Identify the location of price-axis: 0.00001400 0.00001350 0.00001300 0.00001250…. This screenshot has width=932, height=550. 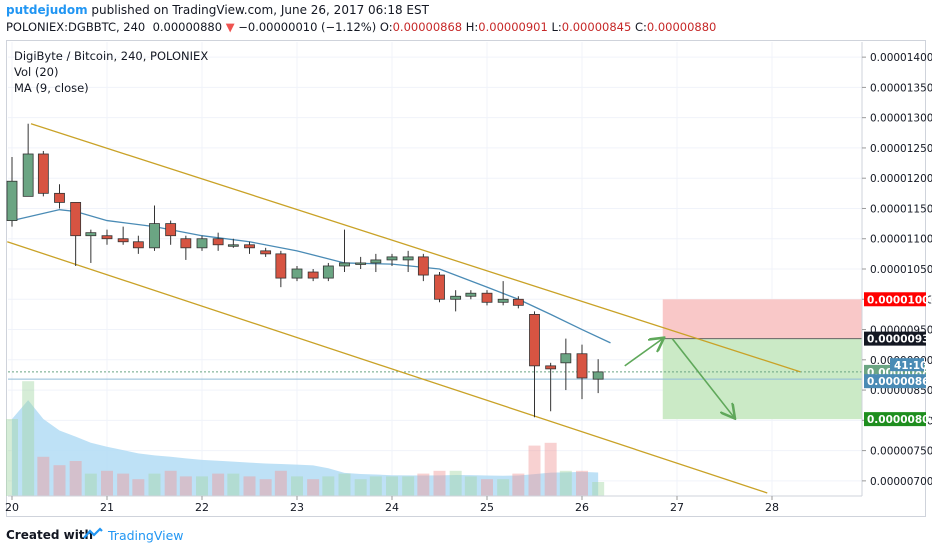
(896, 269).